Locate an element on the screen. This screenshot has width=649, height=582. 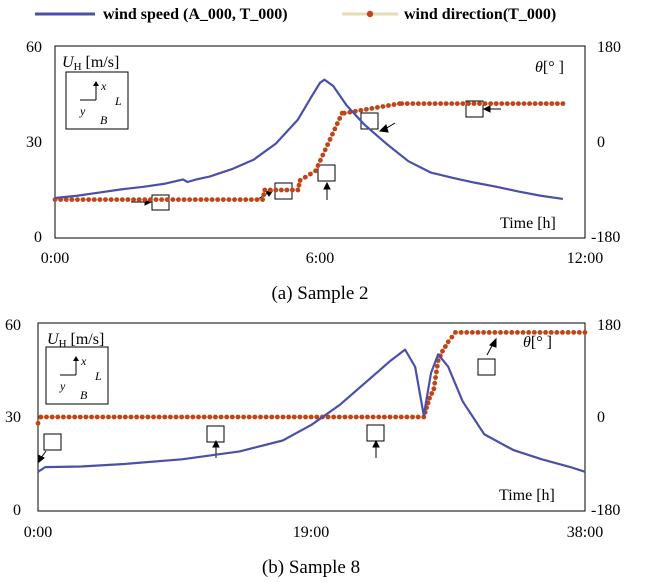
panel-caption: (a) Sample 2 is located at coordinates (319, 293).